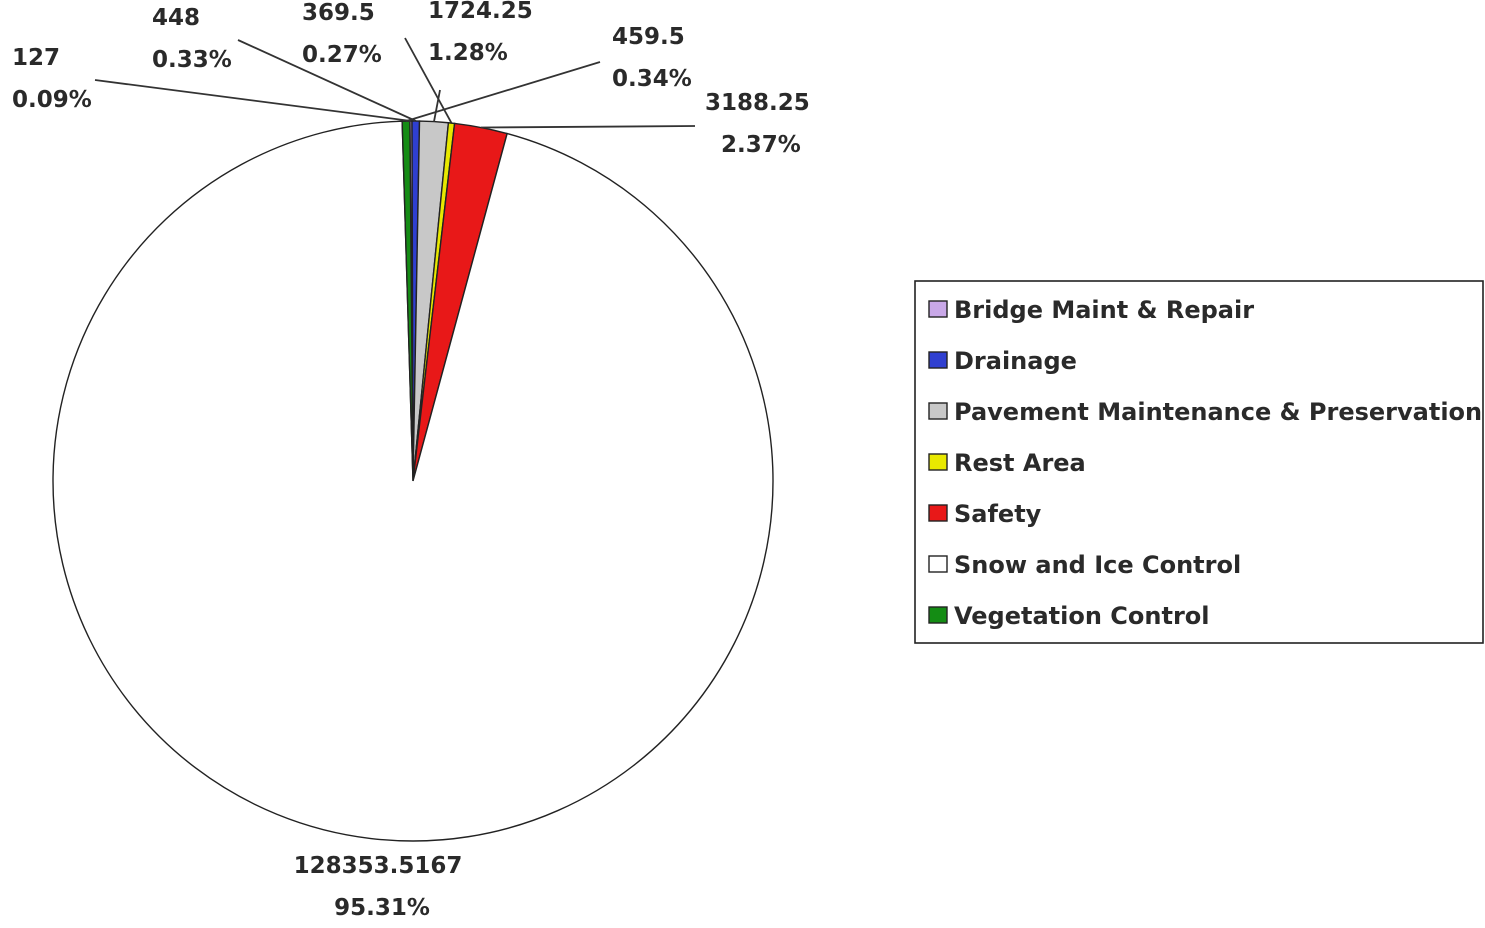  What do you see at coordinates (176, 18) in the screenshot?
I see `value-label-drainage: 448` at bounding box center [176, 18].